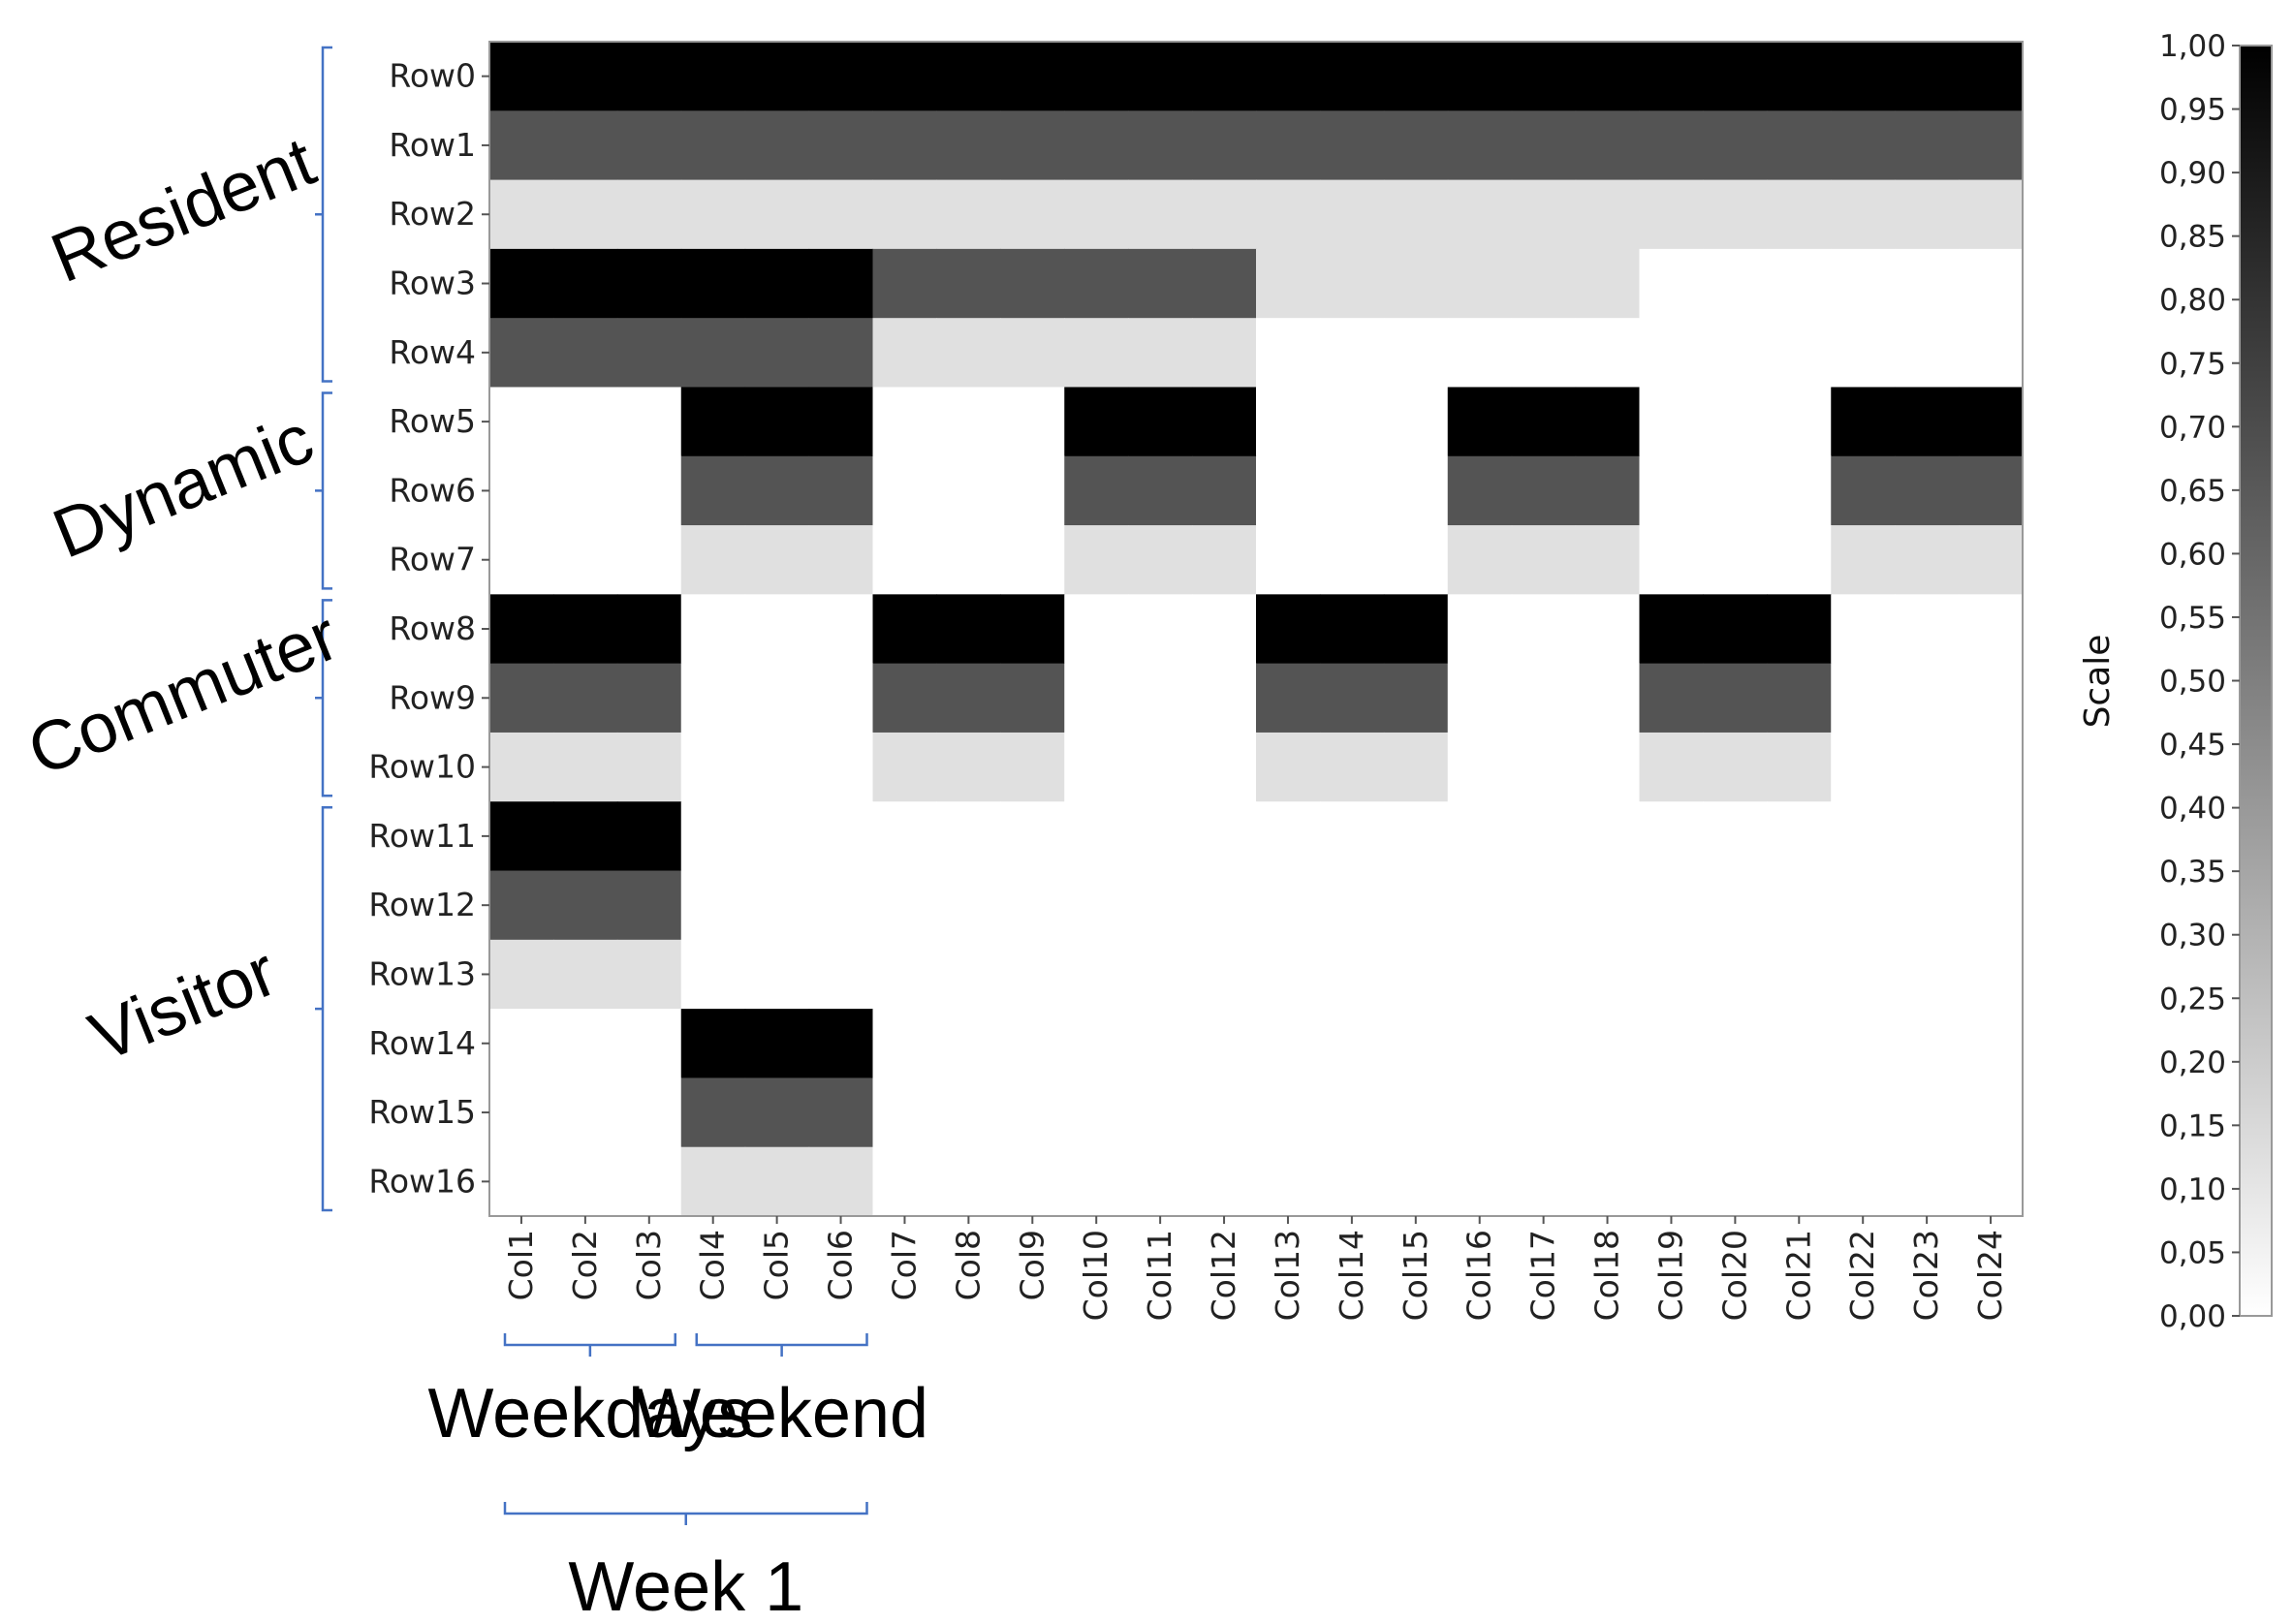  What do you see at coordinates (1352, 422) in the screenshot?
I see `heatmap-cell-row5-col14` at bounding box center [1352, 422].